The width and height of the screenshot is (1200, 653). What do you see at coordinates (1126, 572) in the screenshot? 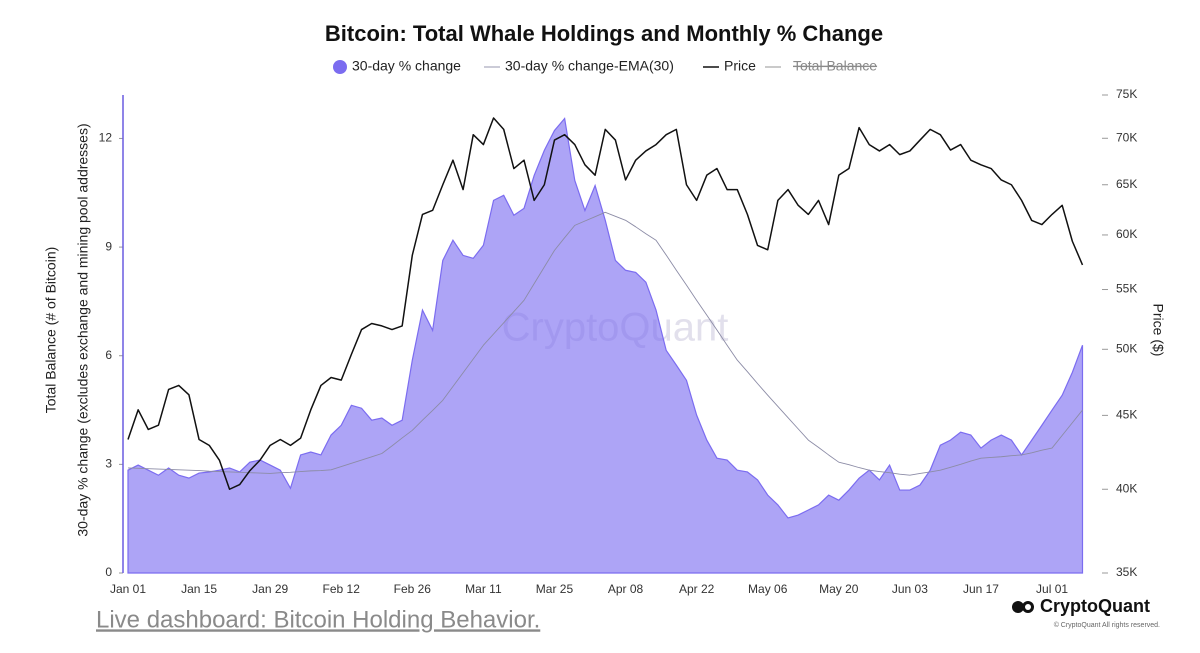
I see `y2-tick-label: 35K` at bounding box center [1126, 572].